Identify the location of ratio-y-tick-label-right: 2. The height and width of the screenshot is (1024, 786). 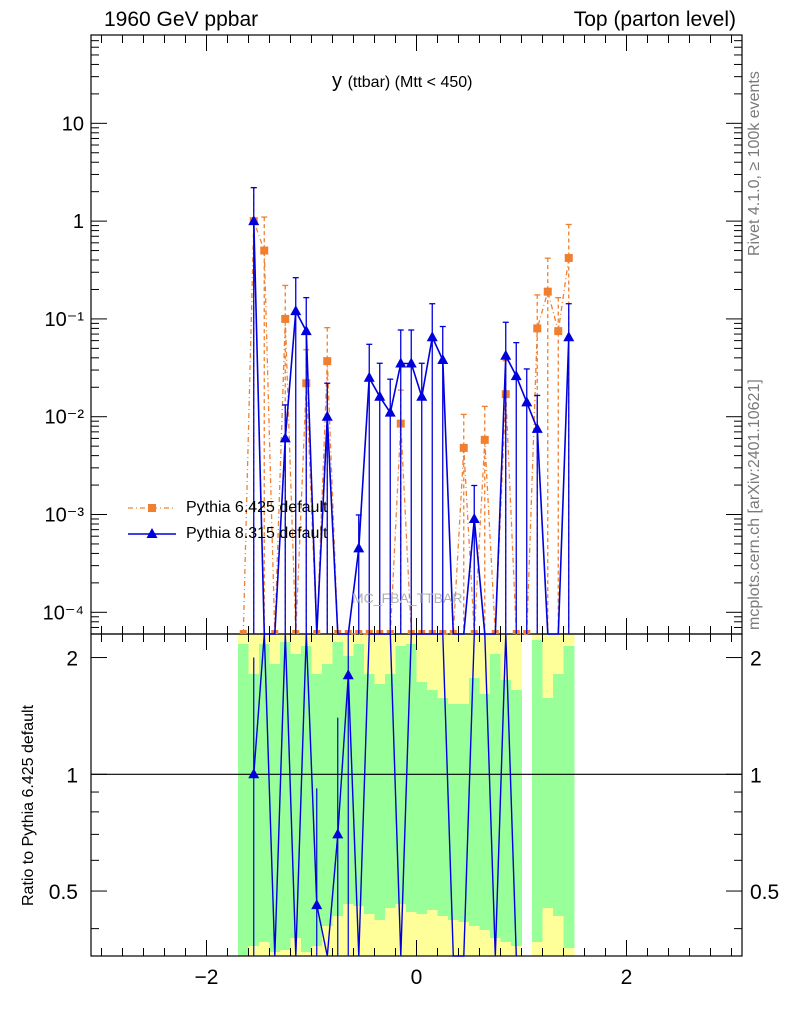
(756, 659).